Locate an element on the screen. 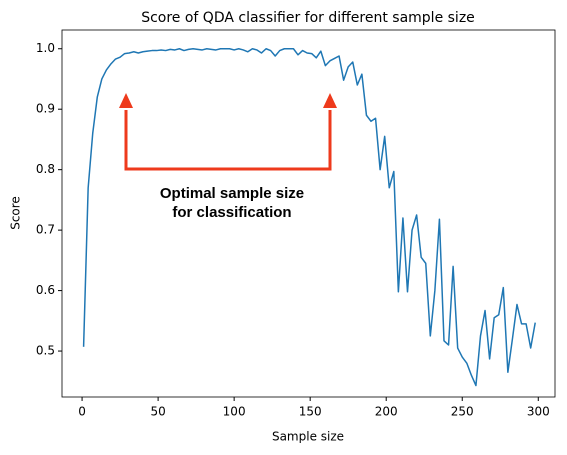 This screenshot has width=567, height=455. x-tick-label: 0 is located at coordinates (82, 412).